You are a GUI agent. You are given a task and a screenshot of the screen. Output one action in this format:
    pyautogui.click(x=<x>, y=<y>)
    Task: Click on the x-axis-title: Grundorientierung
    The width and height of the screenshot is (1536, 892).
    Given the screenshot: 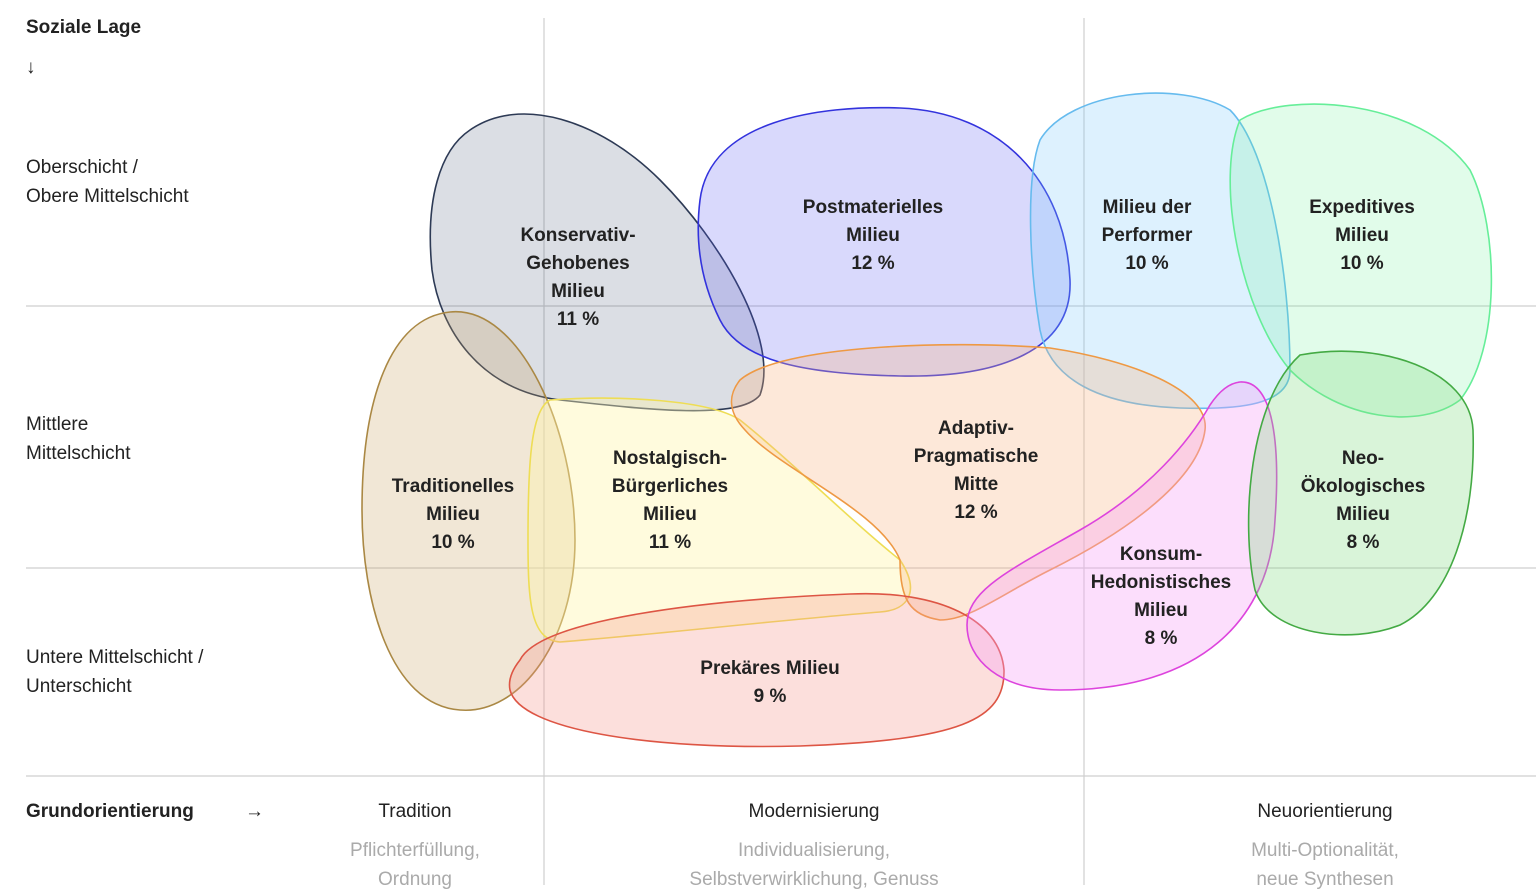 What is the action you would take?
    pyautogui.click(x=110, y=811)
    